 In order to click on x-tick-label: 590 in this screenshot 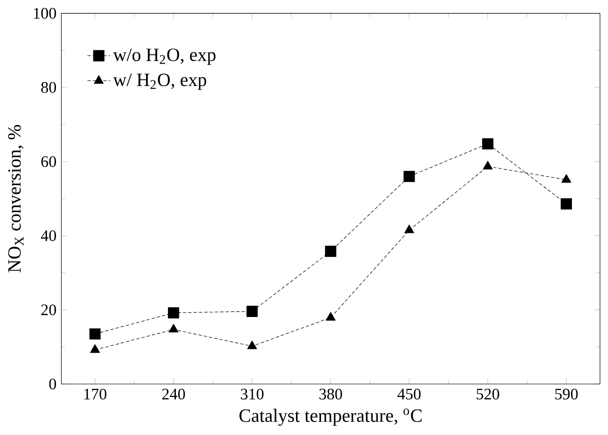, I will do `click(566, 394)`.